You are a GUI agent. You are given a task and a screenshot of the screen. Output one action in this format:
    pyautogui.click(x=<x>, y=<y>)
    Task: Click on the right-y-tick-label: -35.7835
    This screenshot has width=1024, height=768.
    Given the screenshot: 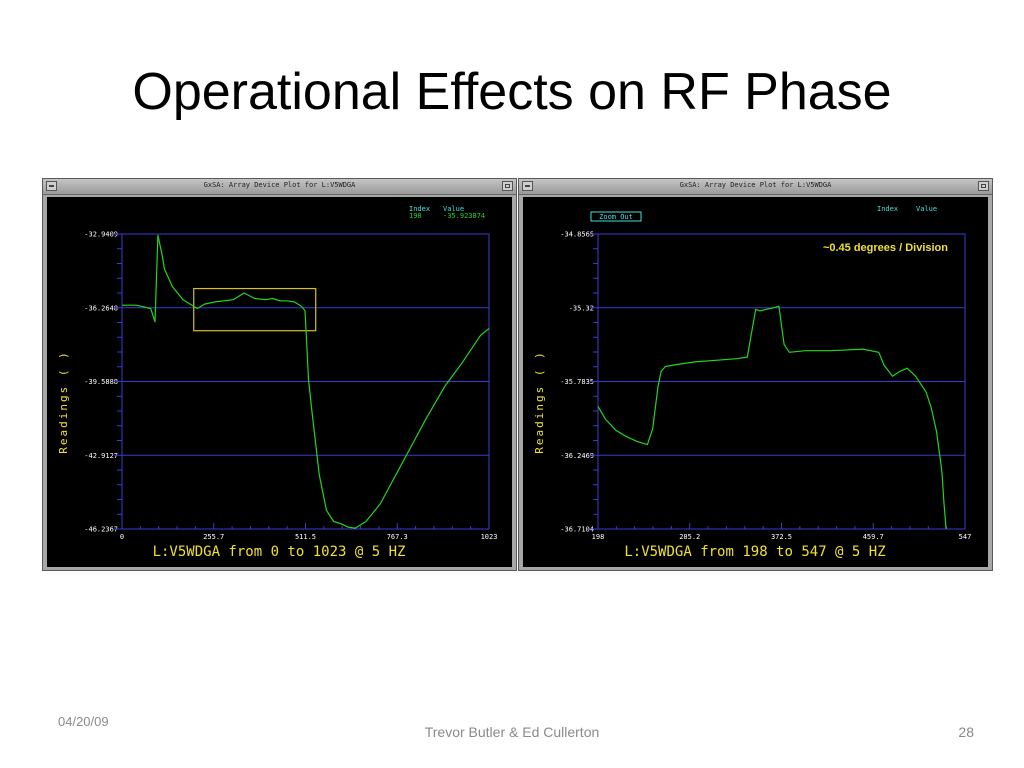 What is the action you would take?
    pyautogui.click(x=577, y=382)
    